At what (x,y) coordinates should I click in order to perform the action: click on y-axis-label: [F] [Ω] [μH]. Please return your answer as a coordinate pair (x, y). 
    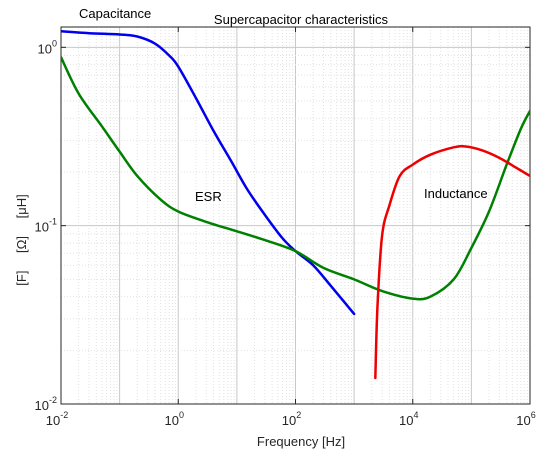
    Looking at the image, I should click on (21, 239).